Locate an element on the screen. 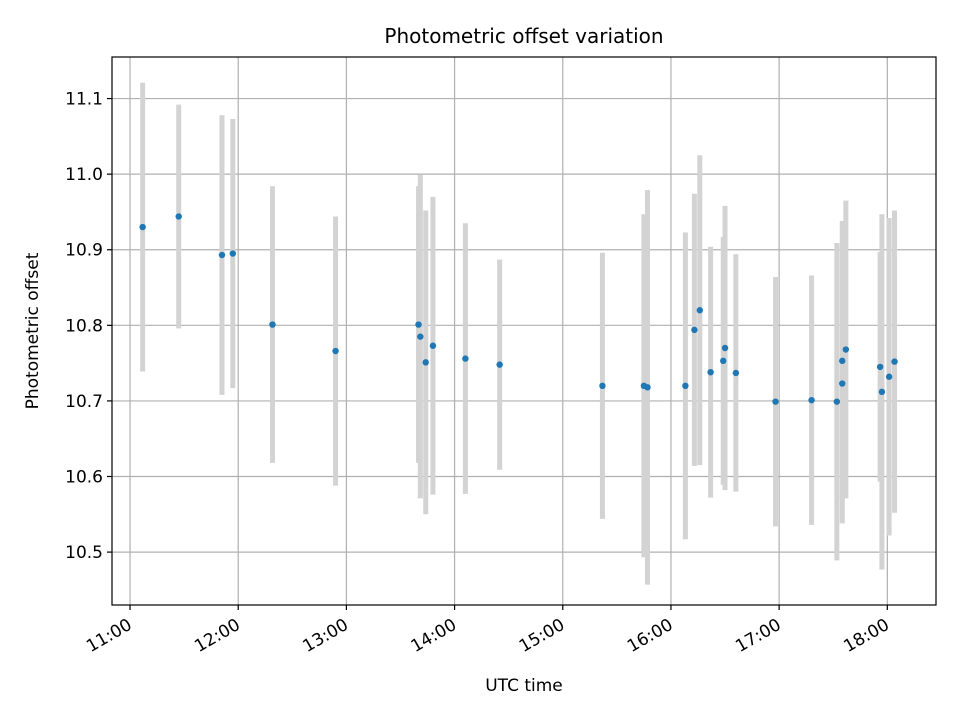 The image size is (960, 720). x-axis-label: UTC time is located at coordinates (524, 686).